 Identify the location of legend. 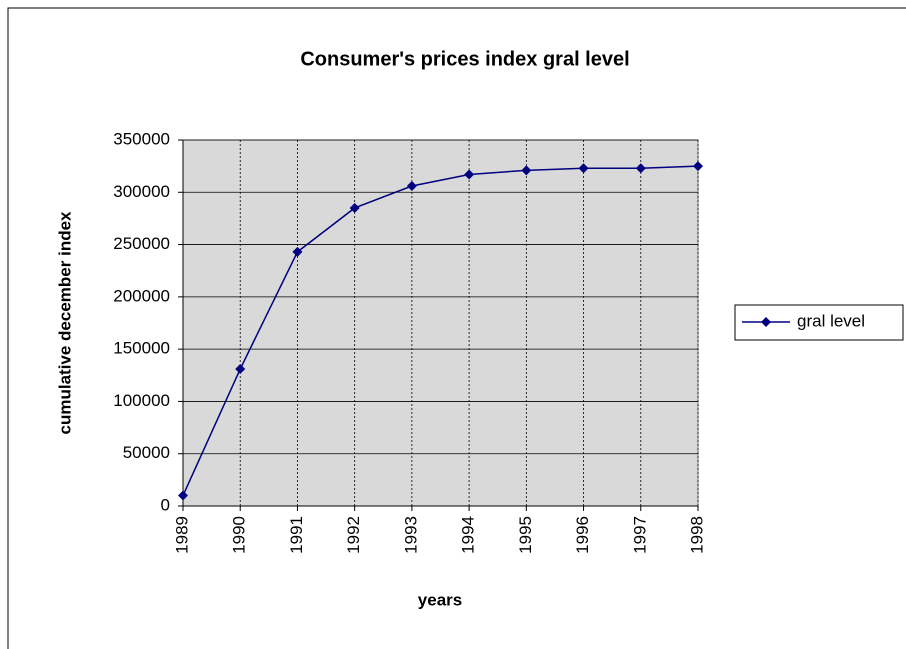
(819, 322).